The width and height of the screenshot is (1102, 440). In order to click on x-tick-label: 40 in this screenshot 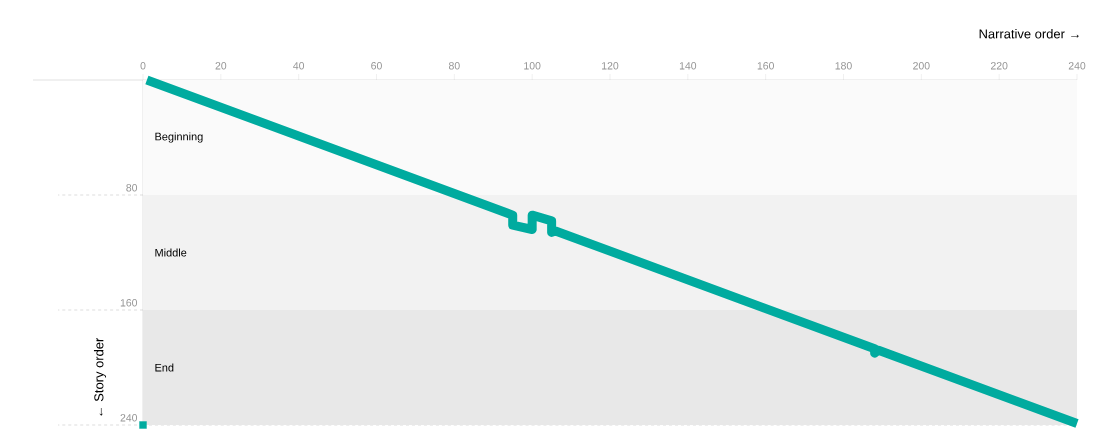, I will do `click(299, 66)`.